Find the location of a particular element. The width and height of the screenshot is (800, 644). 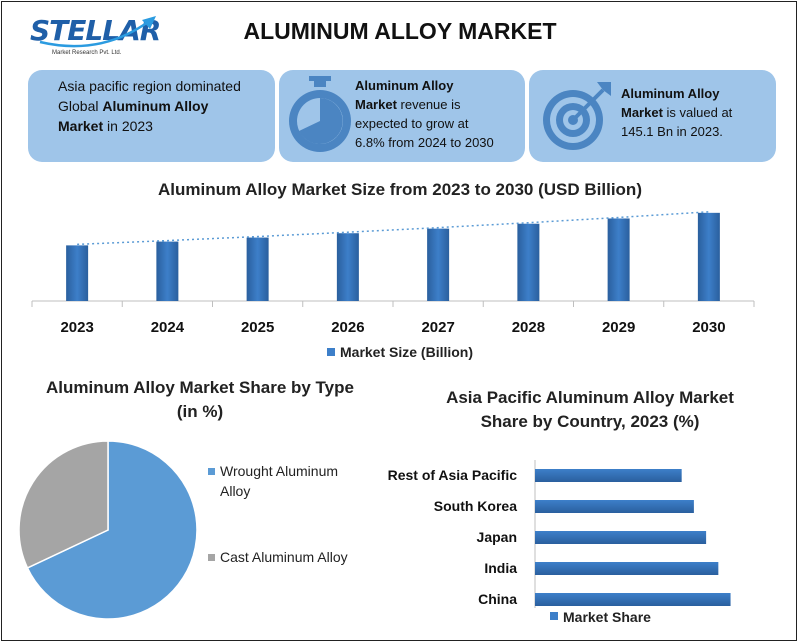

y-tick-label: Rest of Asia Pacific is located at coordinates (453, 475).